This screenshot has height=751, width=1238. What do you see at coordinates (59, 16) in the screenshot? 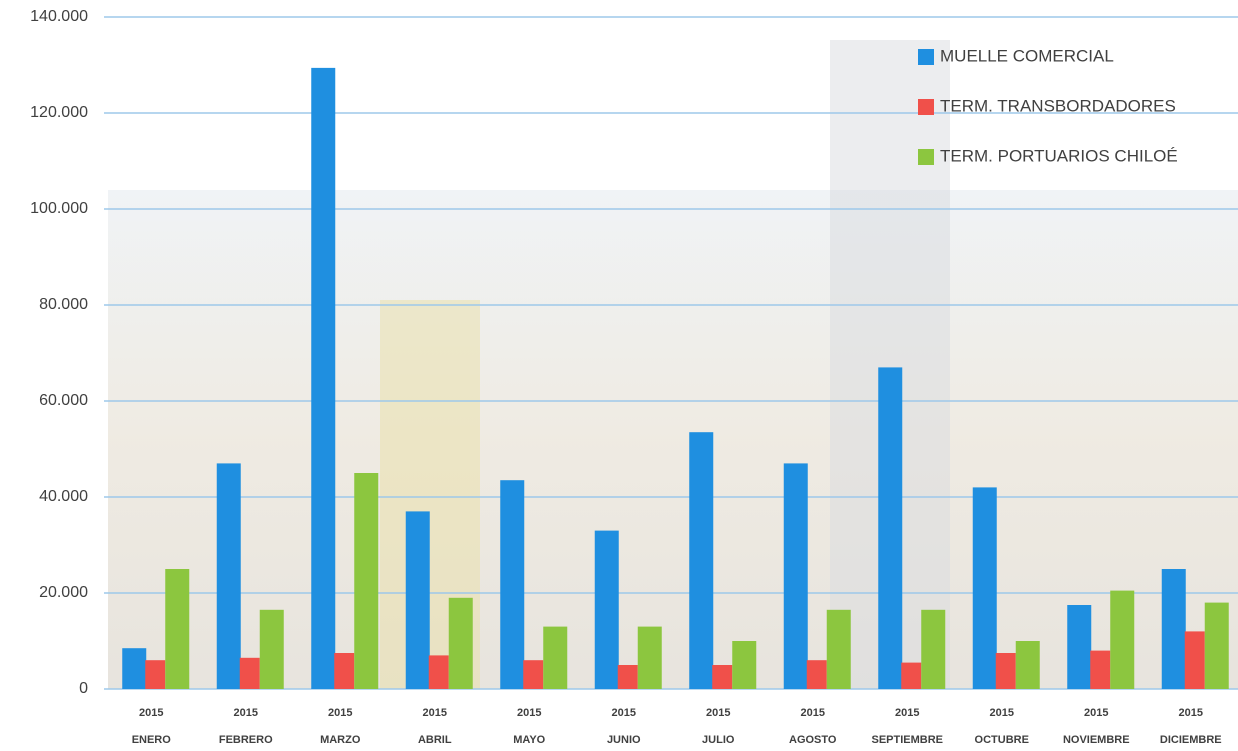
I see `y-tick-label: 140.000` at bounding box center [59, 16].